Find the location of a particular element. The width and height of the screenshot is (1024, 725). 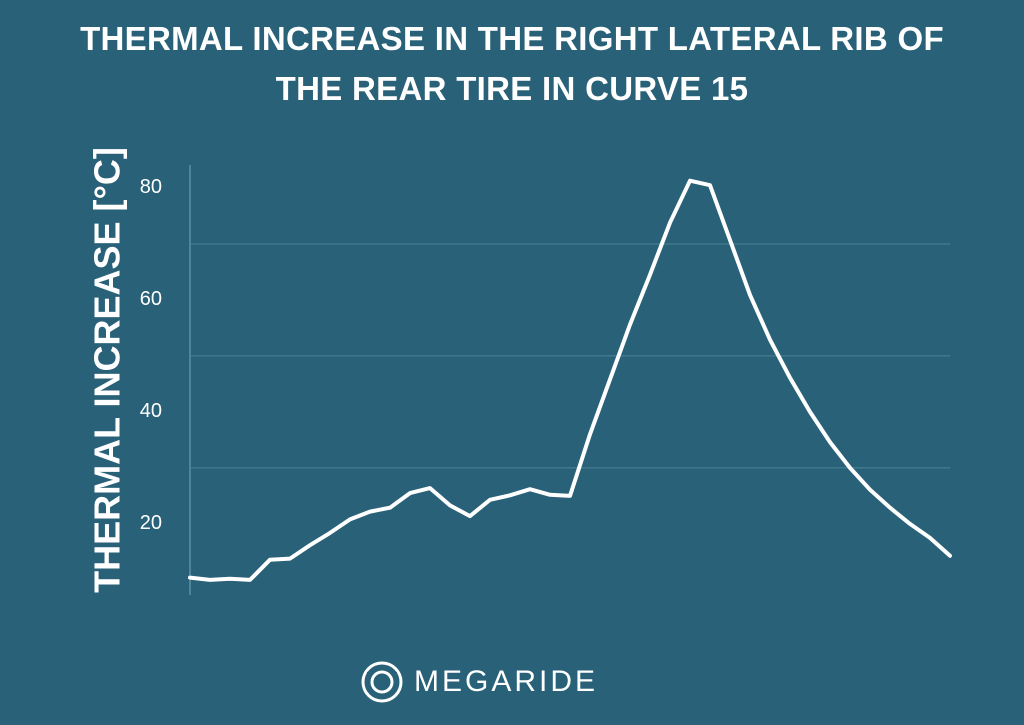

y-tick-label: 60 is located at coordinates (151, 299).